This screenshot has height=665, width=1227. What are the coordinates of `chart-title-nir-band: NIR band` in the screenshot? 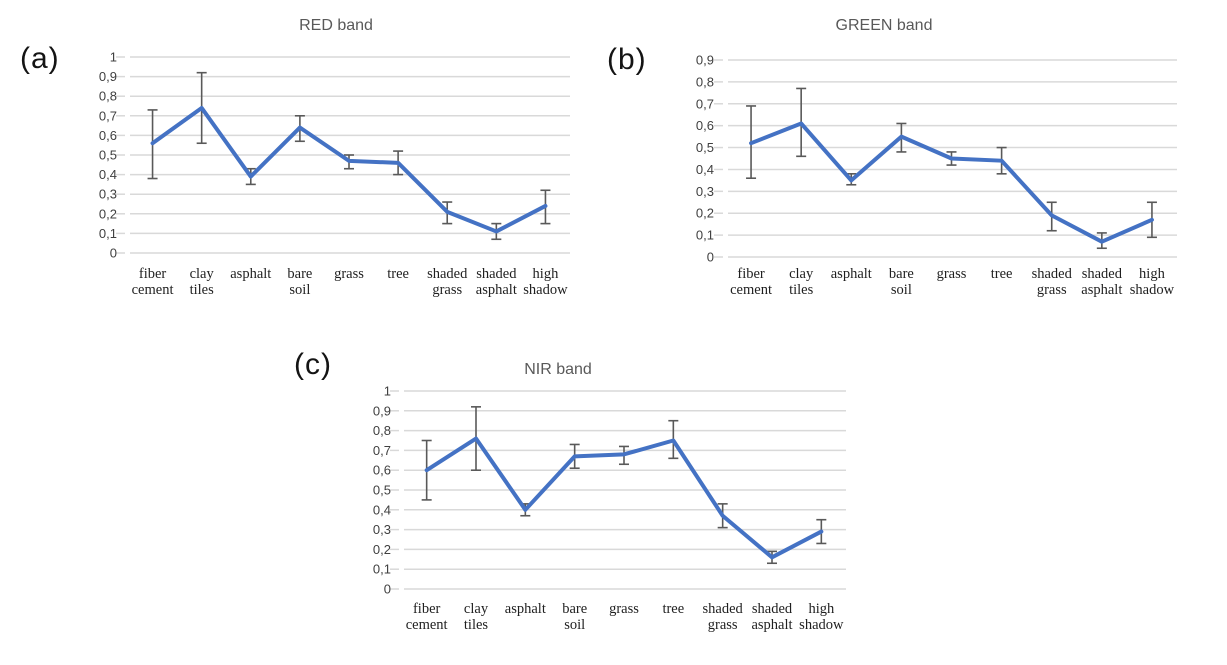 It's located at (558, 369).